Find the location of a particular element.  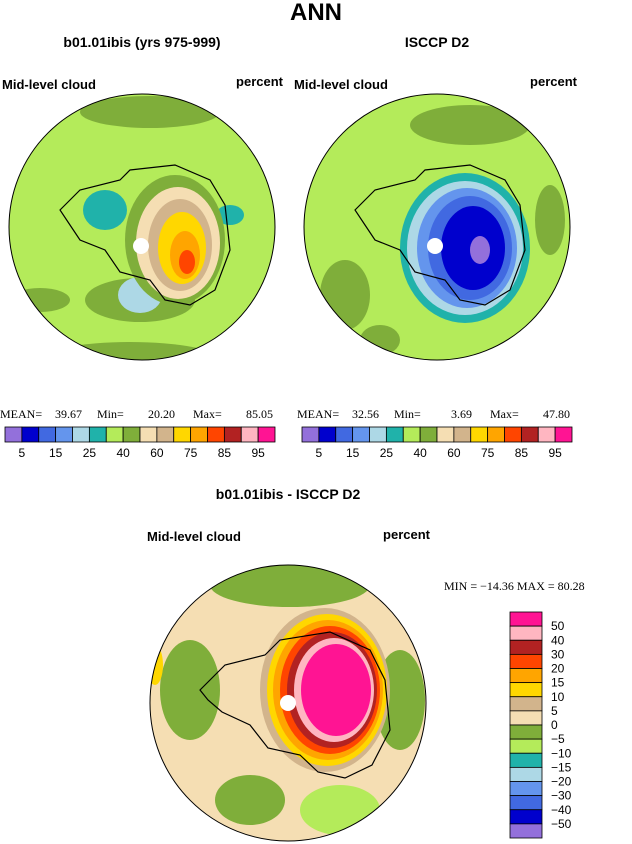

stats: MEAN= 32.56 Min= 3.69 Max= 47.80 is located at coordinates (433, 414).